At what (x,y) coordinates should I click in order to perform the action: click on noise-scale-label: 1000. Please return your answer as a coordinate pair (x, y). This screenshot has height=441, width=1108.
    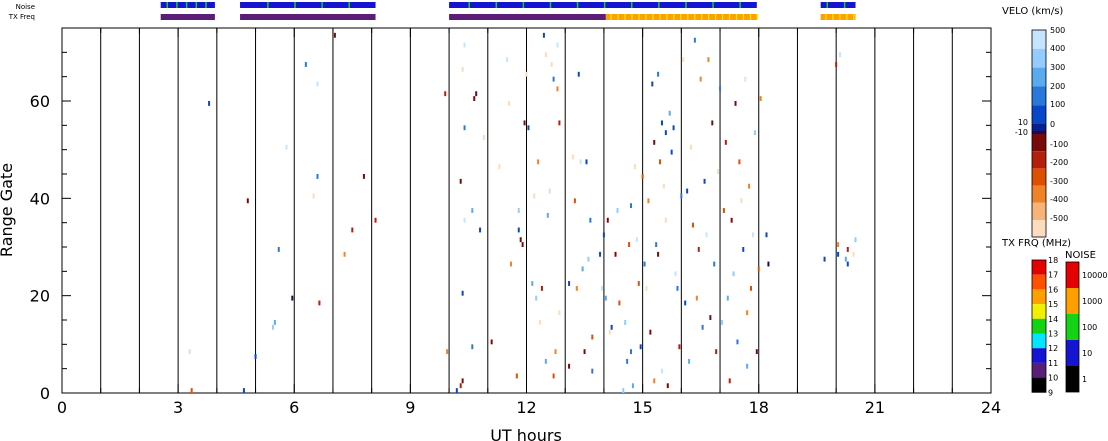
    Looking at the image, I should click on (1092, 301).